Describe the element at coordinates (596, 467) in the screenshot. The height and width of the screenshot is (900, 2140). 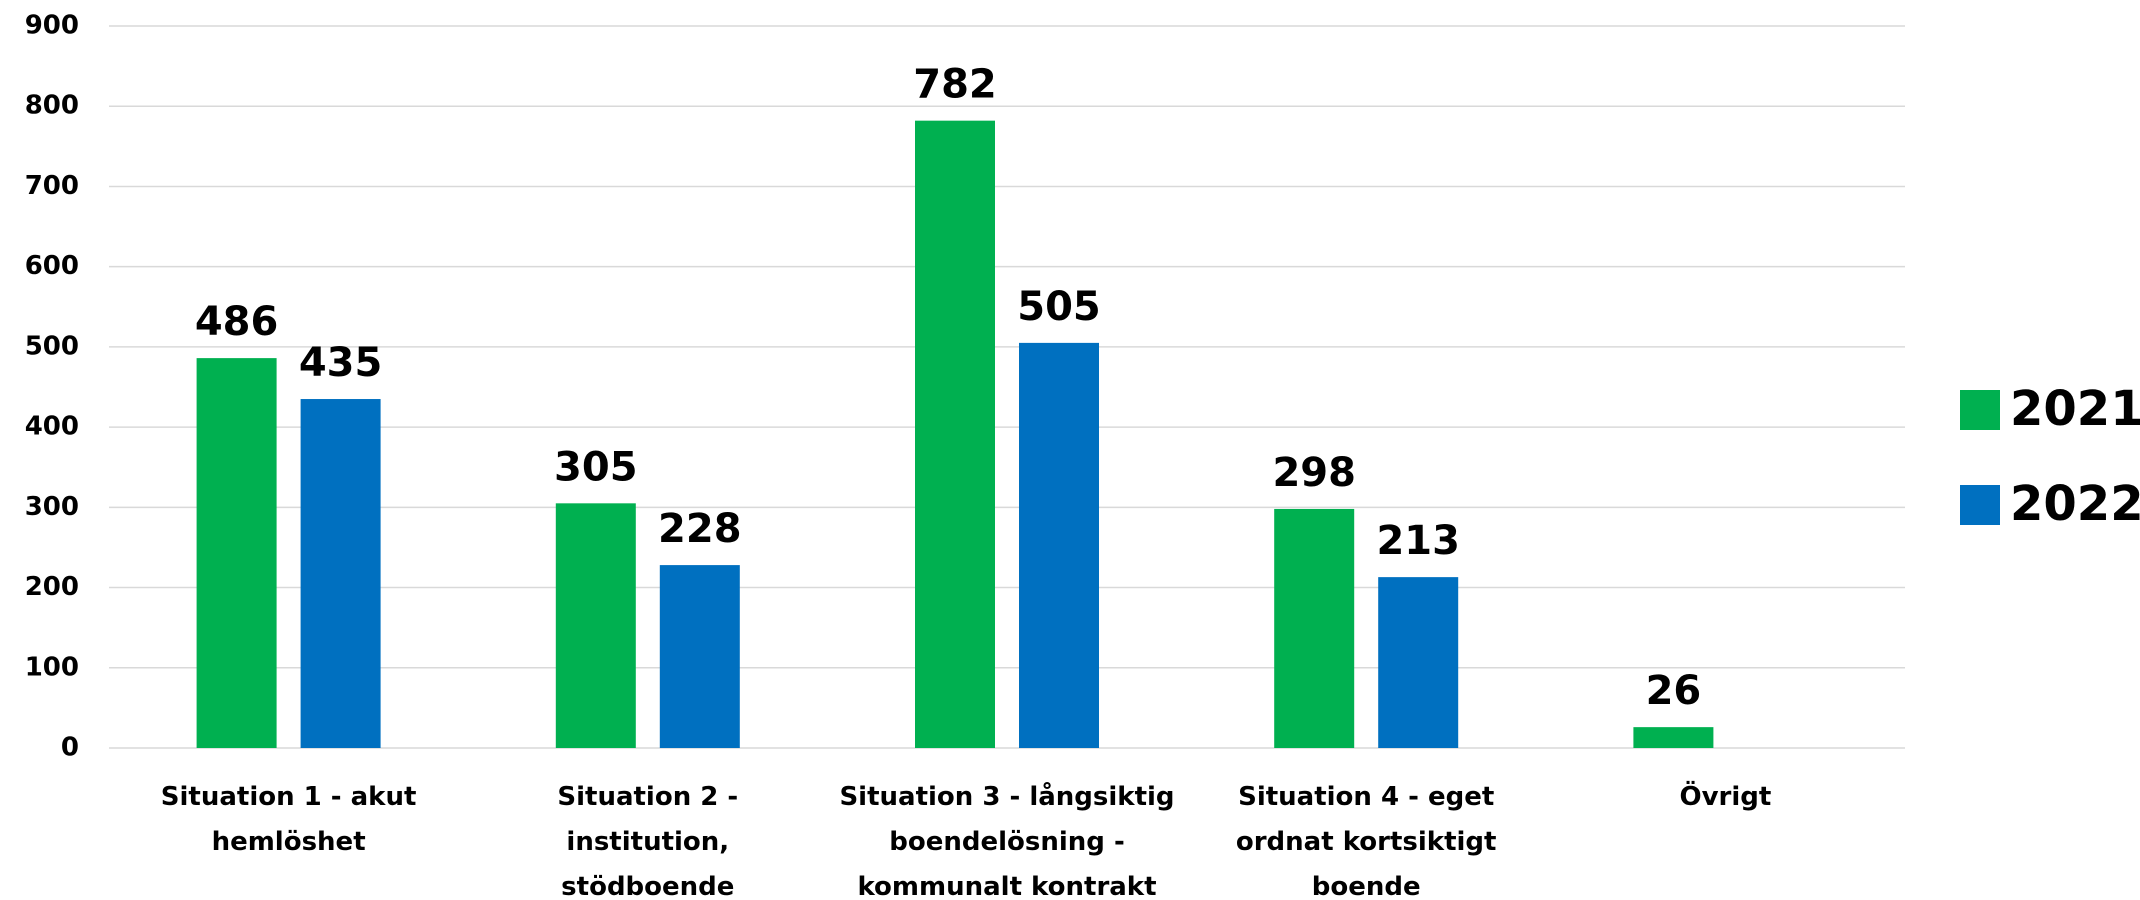
I see `value-label: 305` at that location.